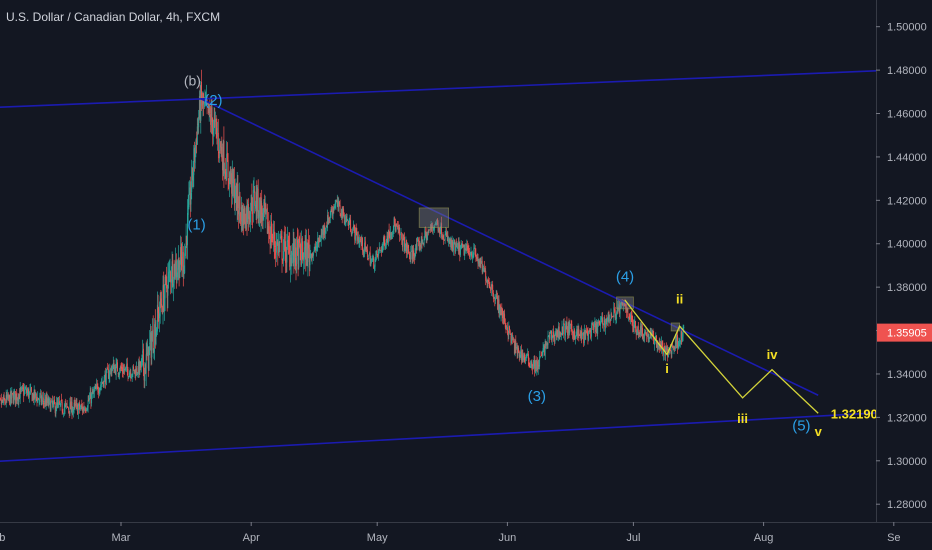  I want to click on wave-label: (3), so click(537, 396).